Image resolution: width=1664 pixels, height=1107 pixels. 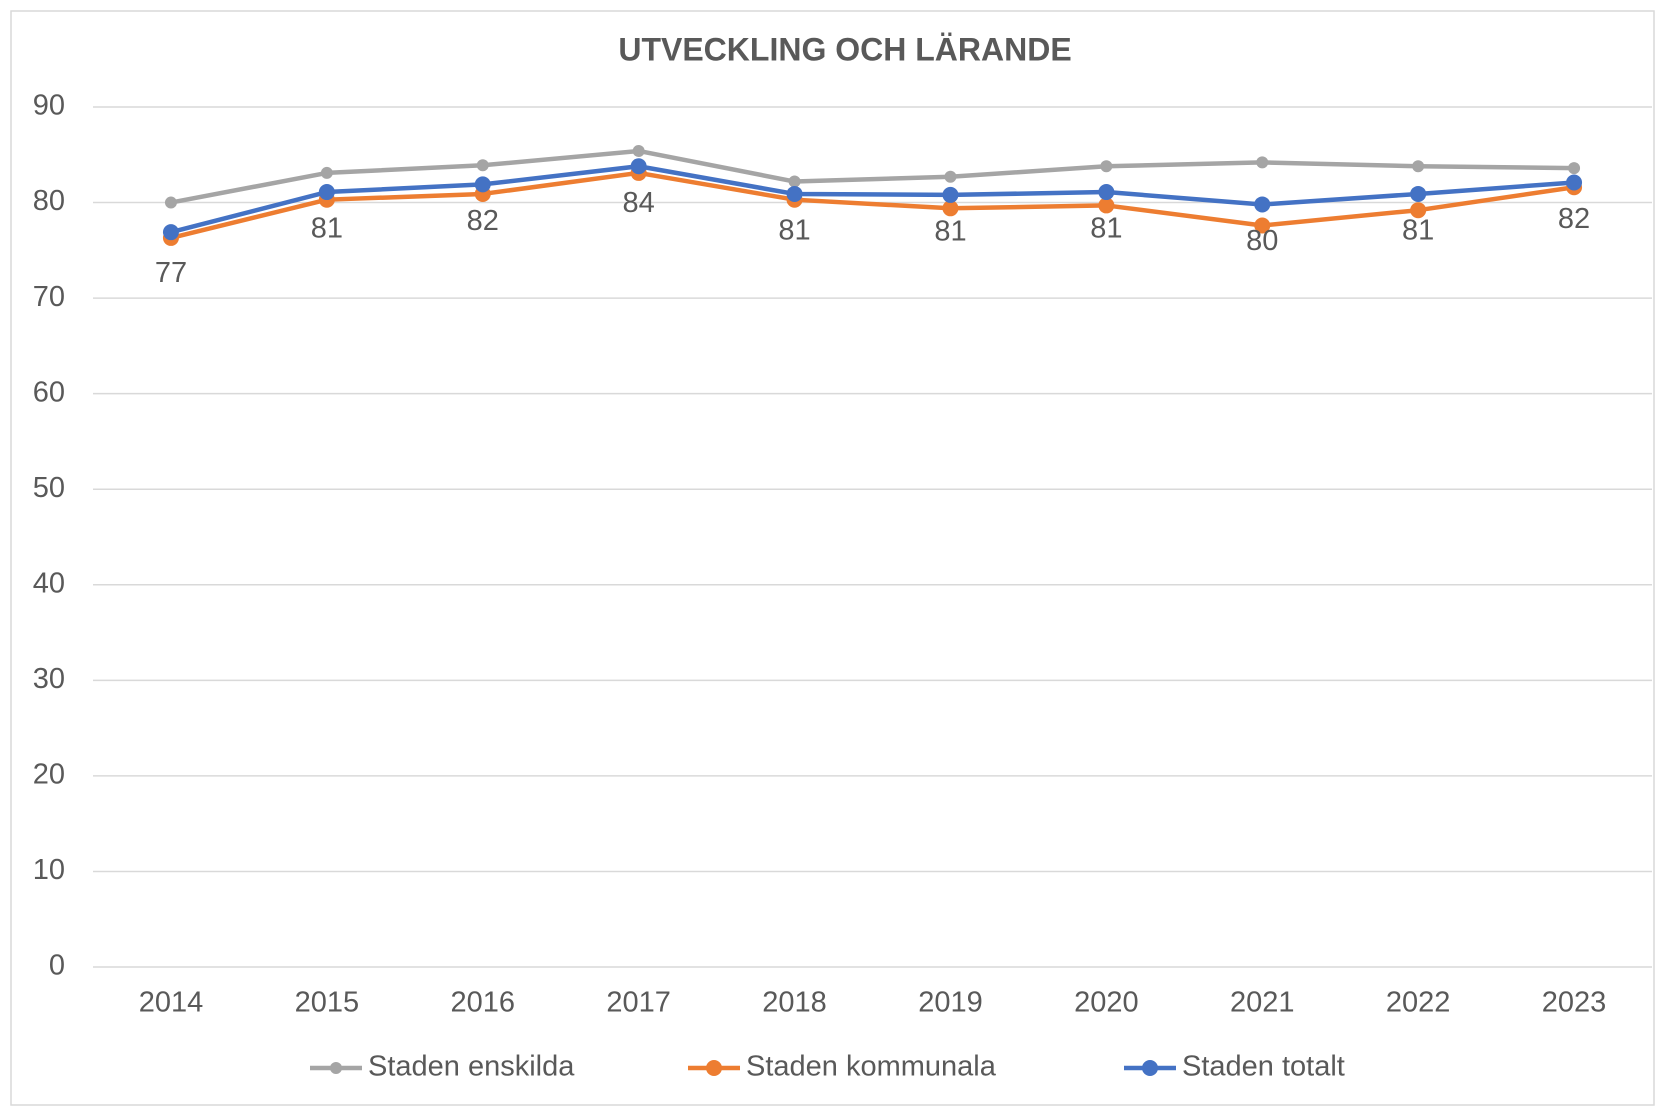 I want to click on x-tick-label: 2016, so click(x=482, y=1003).